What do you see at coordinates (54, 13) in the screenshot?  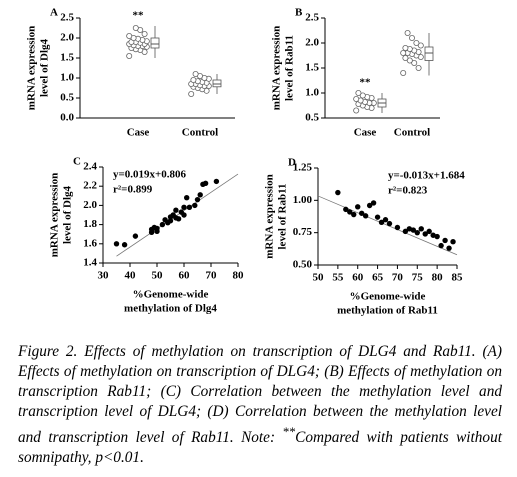 I see `panel-label: A` at bounding box center [54, 13].